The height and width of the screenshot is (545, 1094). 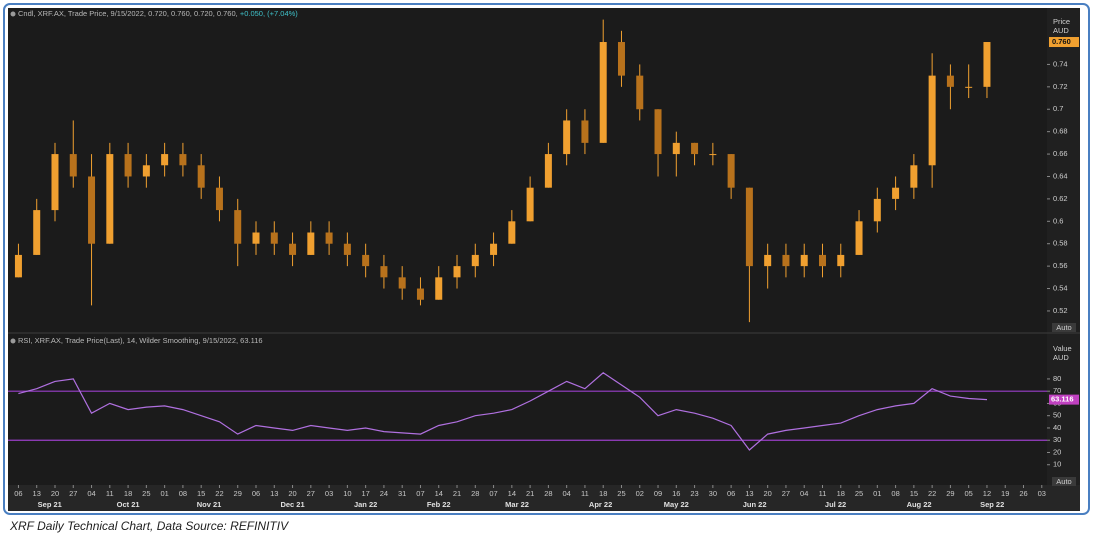 I want to click on y-tick-label: 10, so click(x=1057, y=464).